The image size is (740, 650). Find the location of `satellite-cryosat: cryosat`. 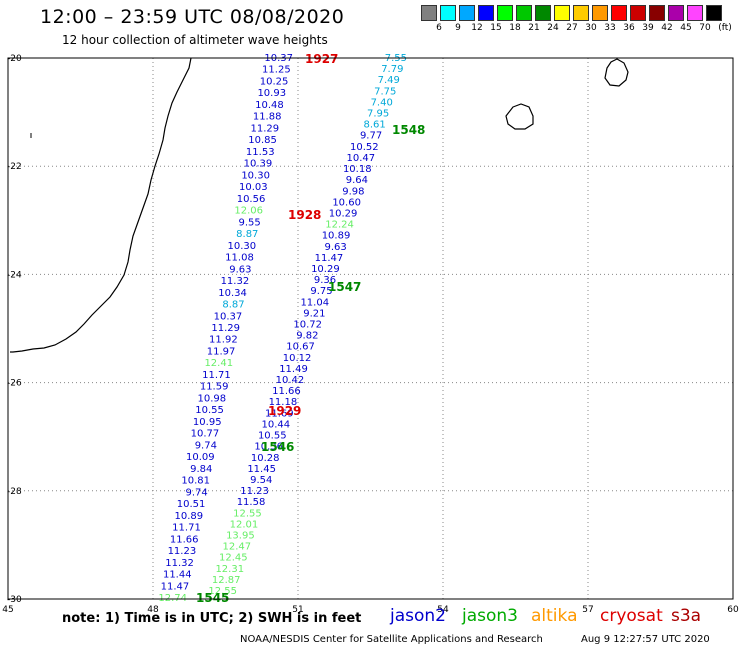

satellite-cryosat: cryosat is located at coordinates (631, 616).